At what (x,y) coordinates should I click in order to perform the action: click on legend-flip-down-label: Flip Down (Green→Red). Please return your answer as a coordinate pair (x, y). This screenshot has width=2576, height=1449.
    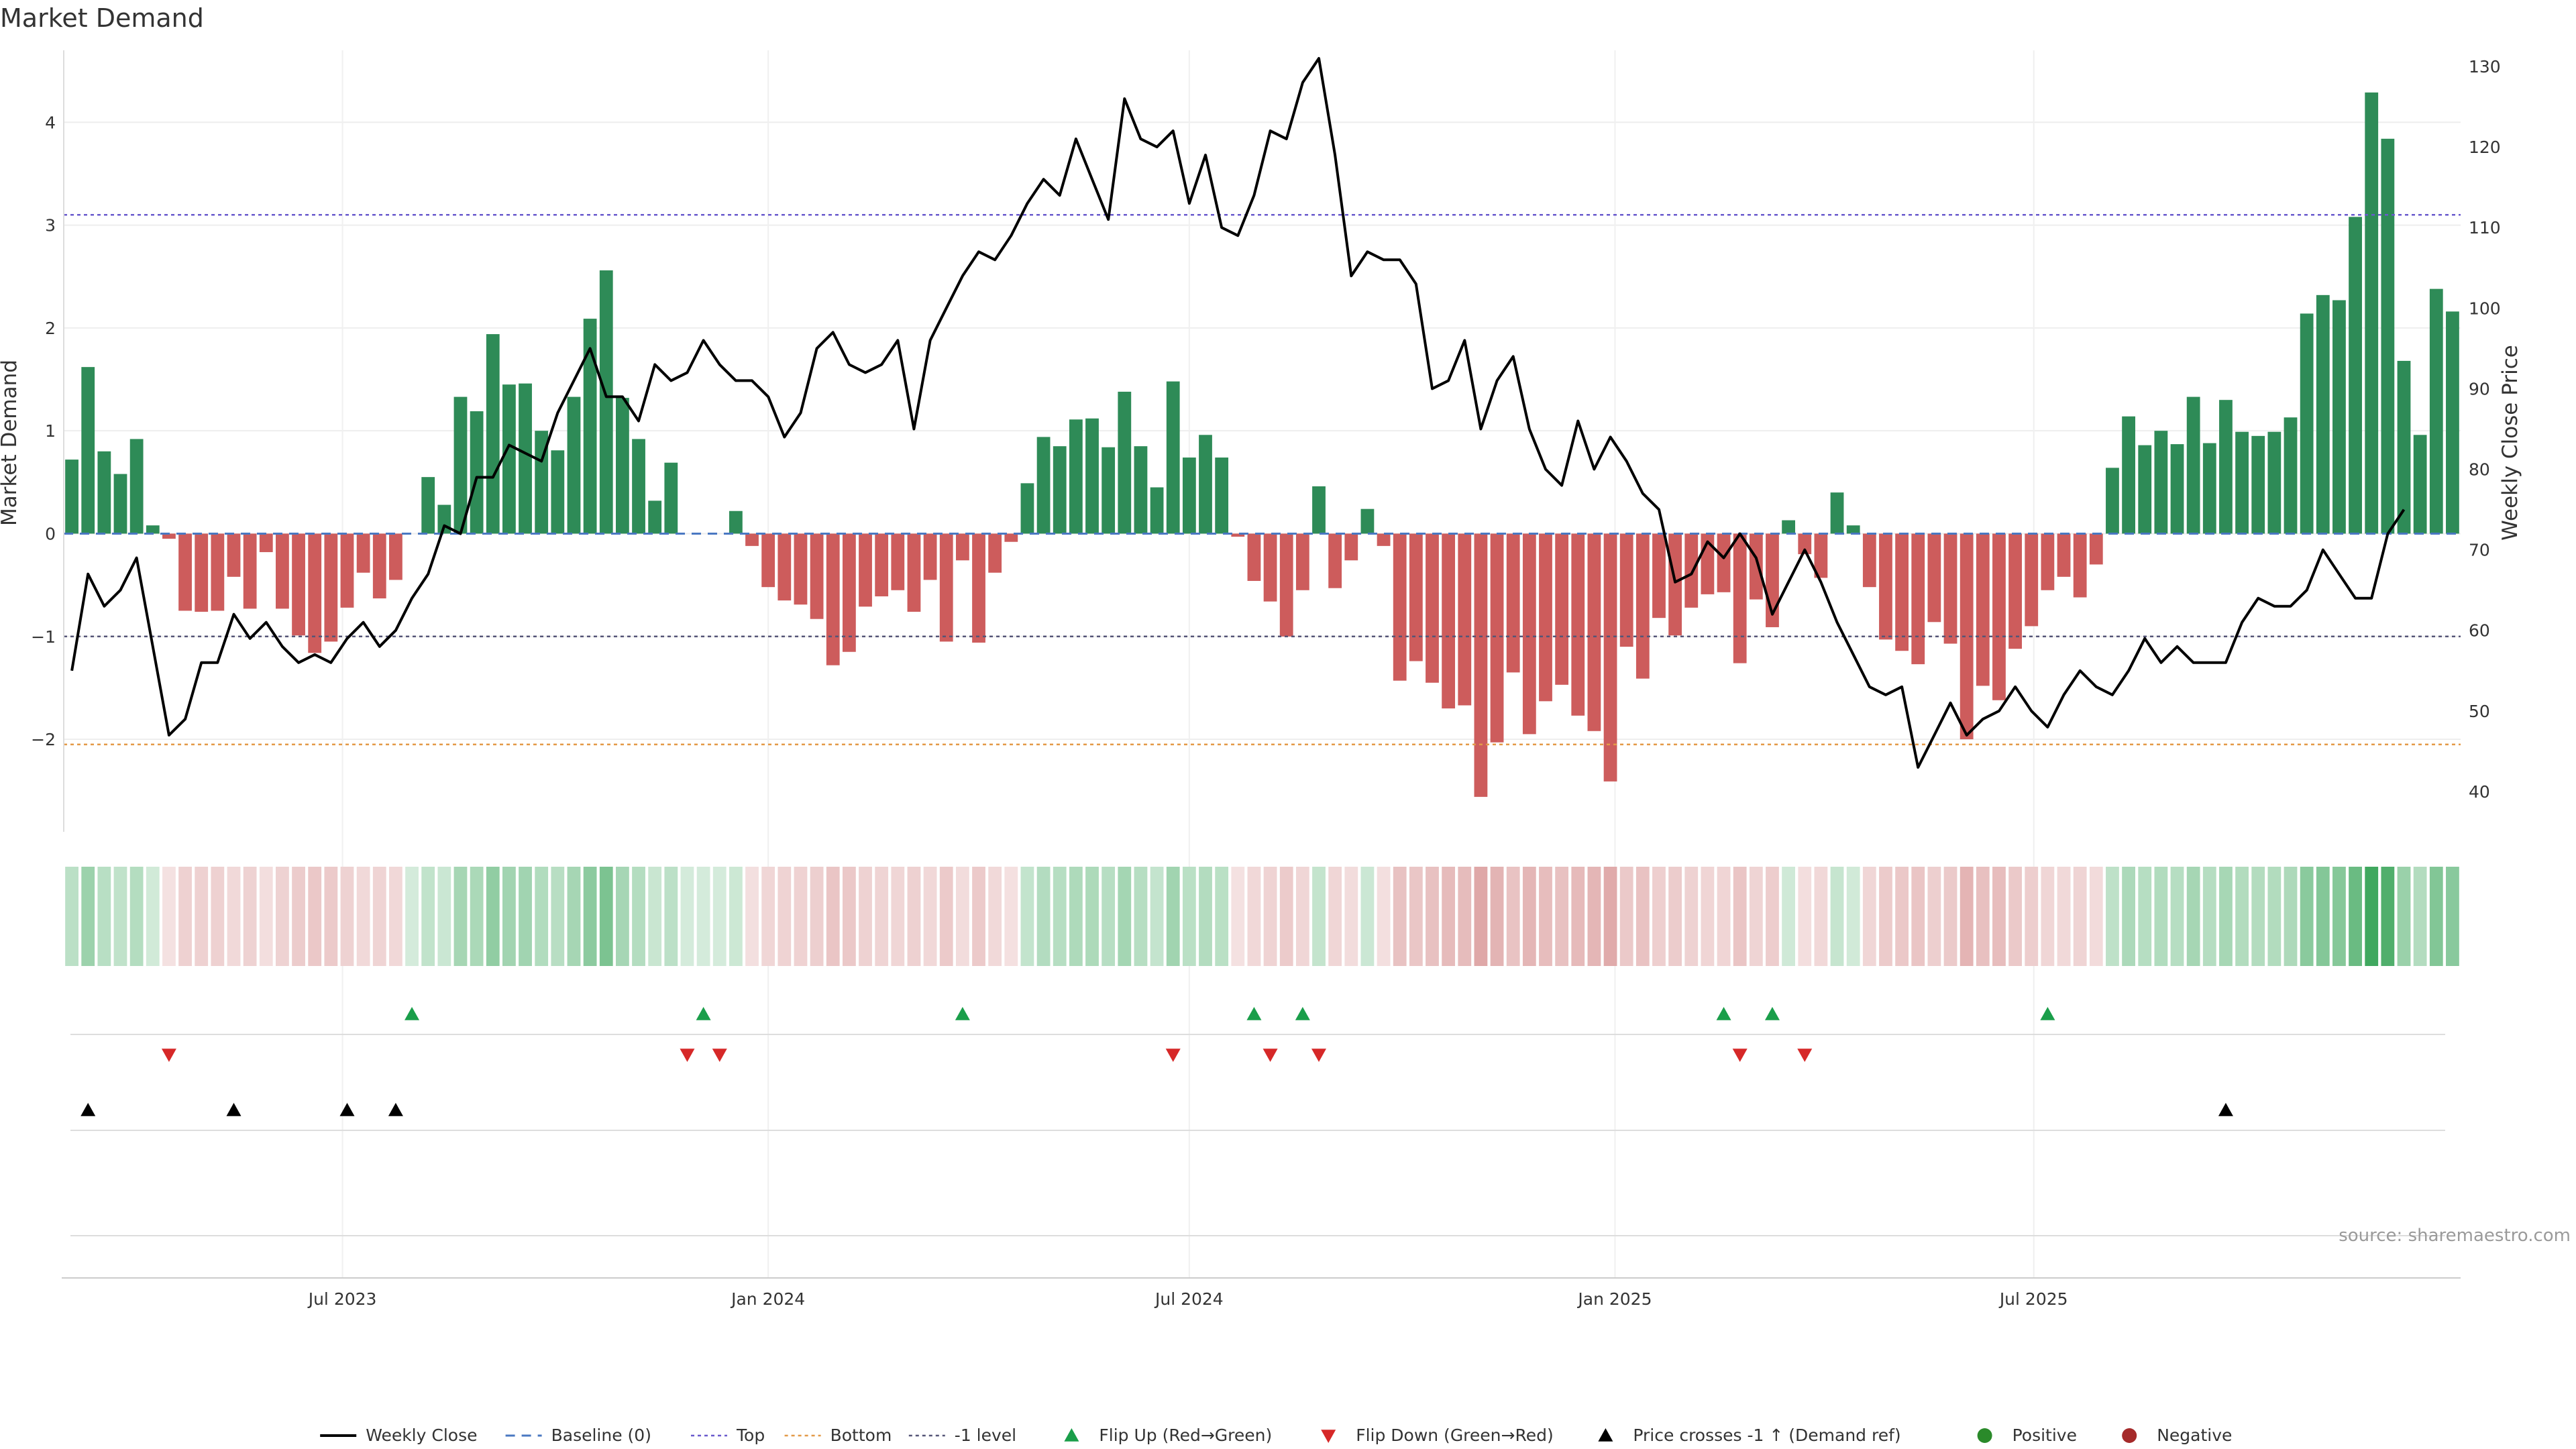
    Looking at the image, I should click on (1455, 1435).